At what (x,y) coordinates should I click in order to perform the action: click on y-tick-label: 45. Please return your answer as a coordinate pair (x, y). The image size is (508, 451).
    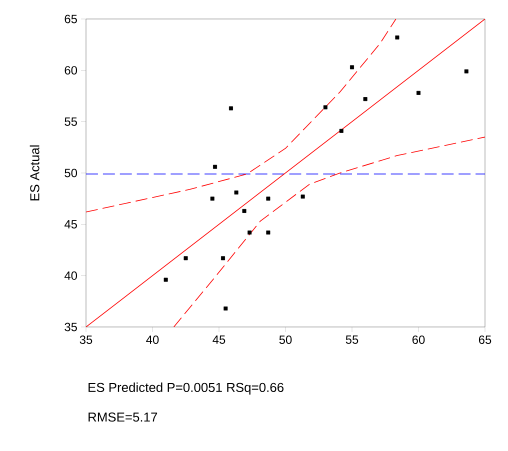
    Looking at the image, I should click on (70, 224).